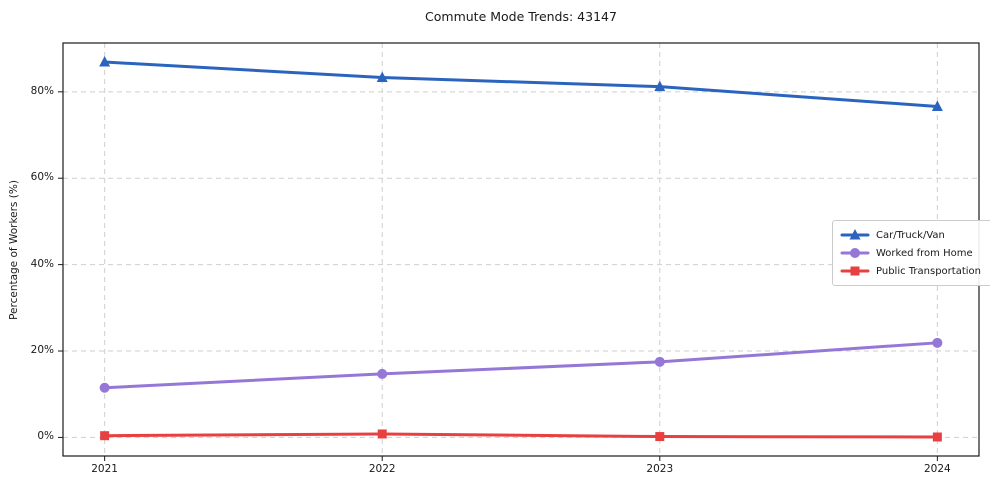  I want to click on legend-item-public-transportation: Public Transportation, so click(910, 271).